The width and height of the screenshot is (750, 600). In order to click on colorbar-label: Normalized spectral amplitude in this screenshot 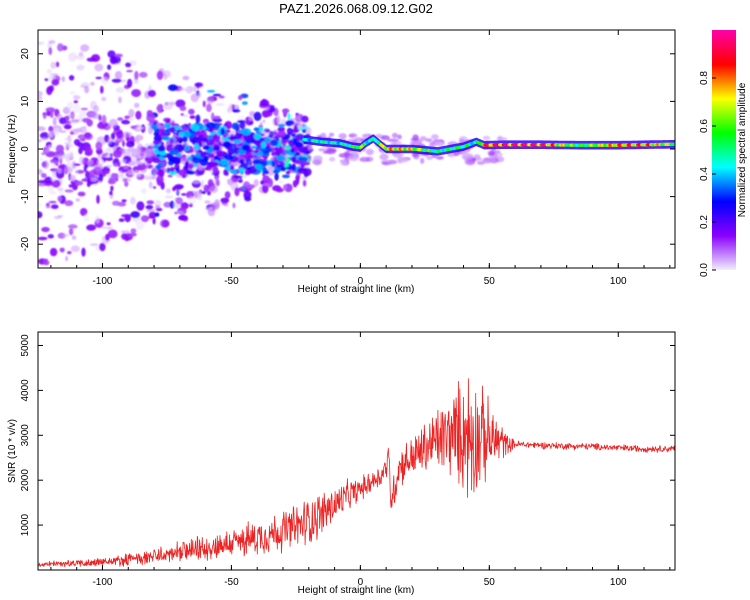, I will do `click(742, 149)`.